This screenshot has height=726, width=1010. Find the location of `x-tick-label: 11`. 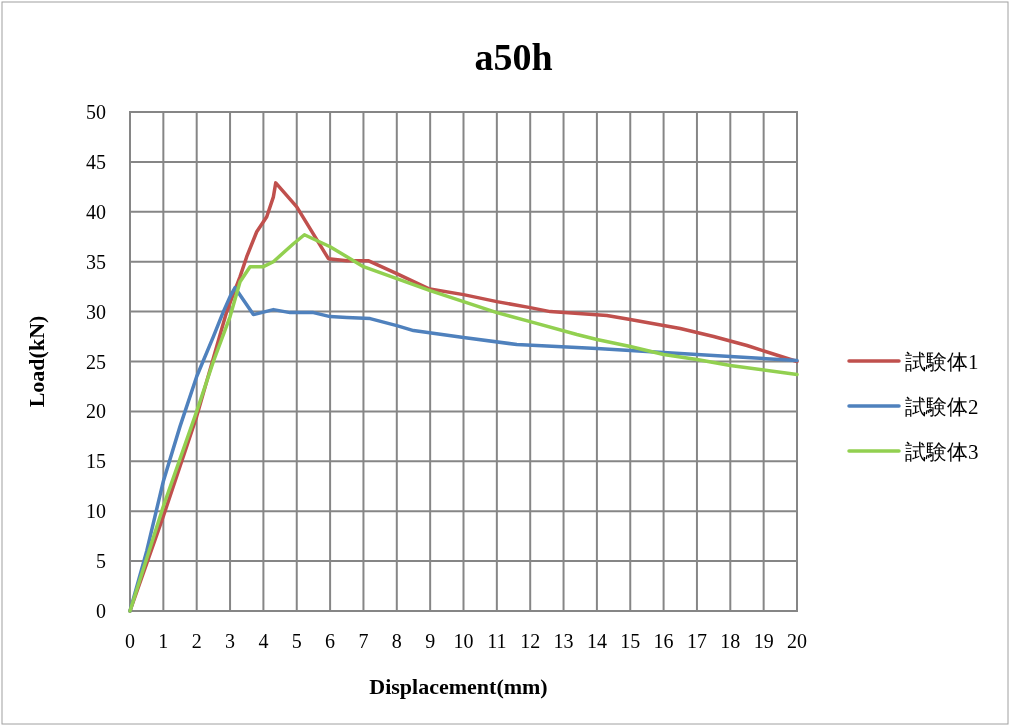

x-tick-label: 11 is located at coordinates (497, 641).